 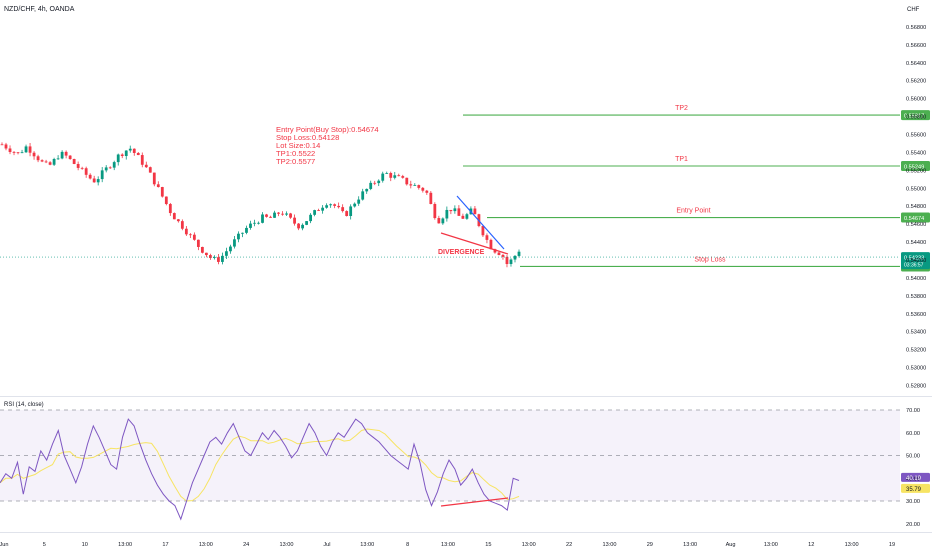 I want to click on price-tick-label: 0.56400, so click(x=916, y=64).